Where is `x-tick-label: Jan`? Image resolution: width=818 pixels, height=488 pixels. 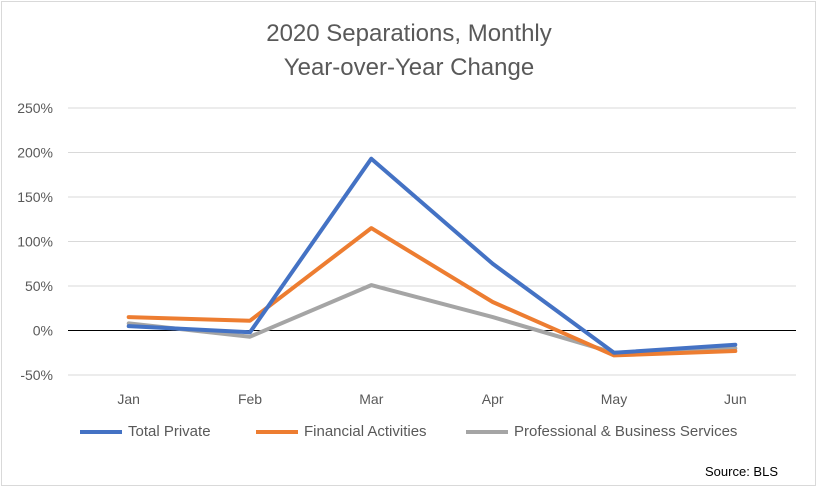
x-tick-label: Jan is located at coordinates (128, 399).